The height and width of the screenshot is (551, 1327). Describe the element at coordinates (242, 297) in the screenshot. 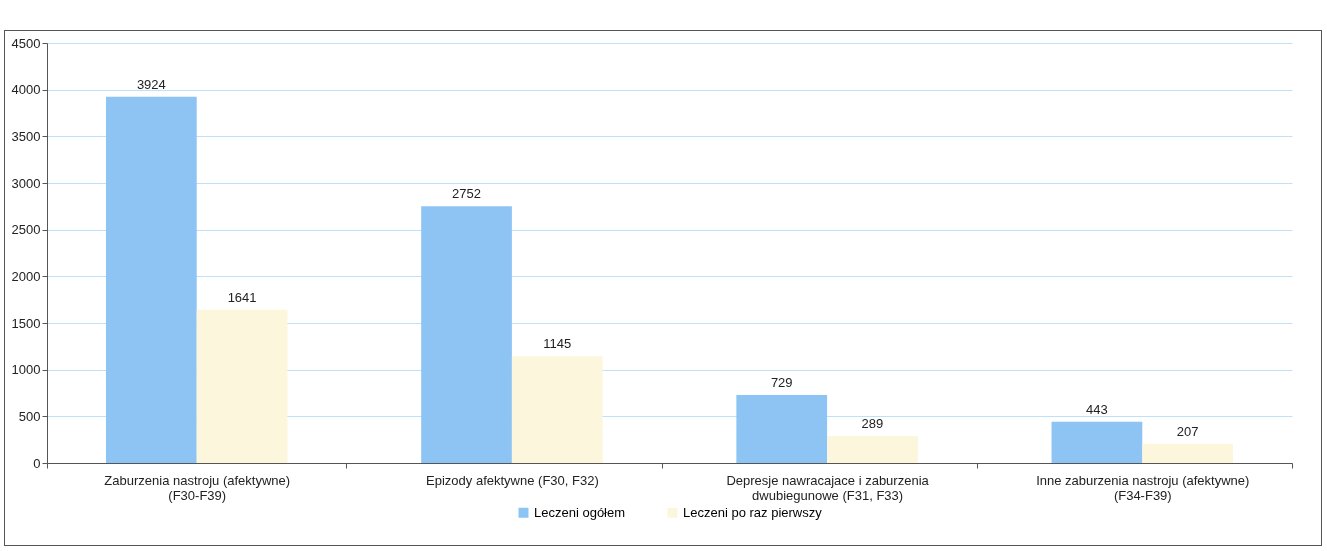

I see `data-label: 1641` at that location.